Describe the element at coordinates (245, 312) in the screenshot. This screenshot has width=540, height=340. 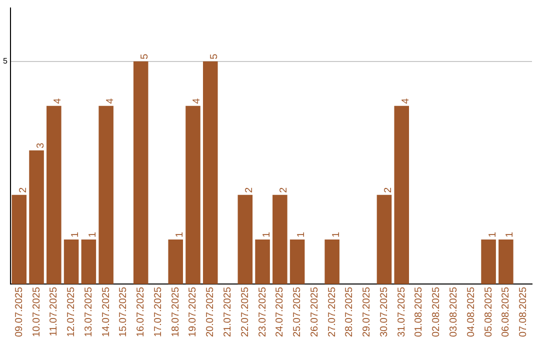
I see `x-tick-label: 22.07.2025` at that location.